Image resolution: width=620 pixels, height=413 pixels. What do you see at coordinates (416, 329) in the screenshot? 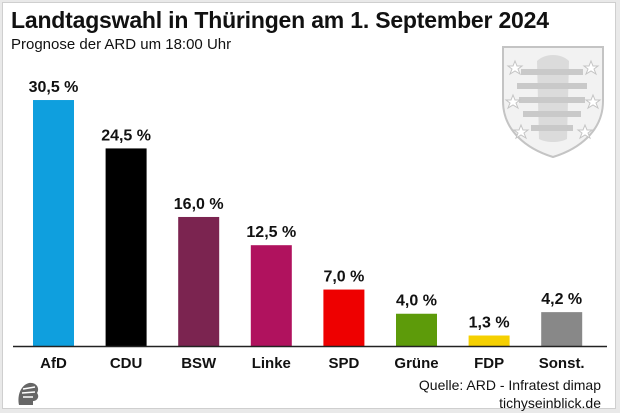
I see `bar-grne` at bounding box center [416, 329].